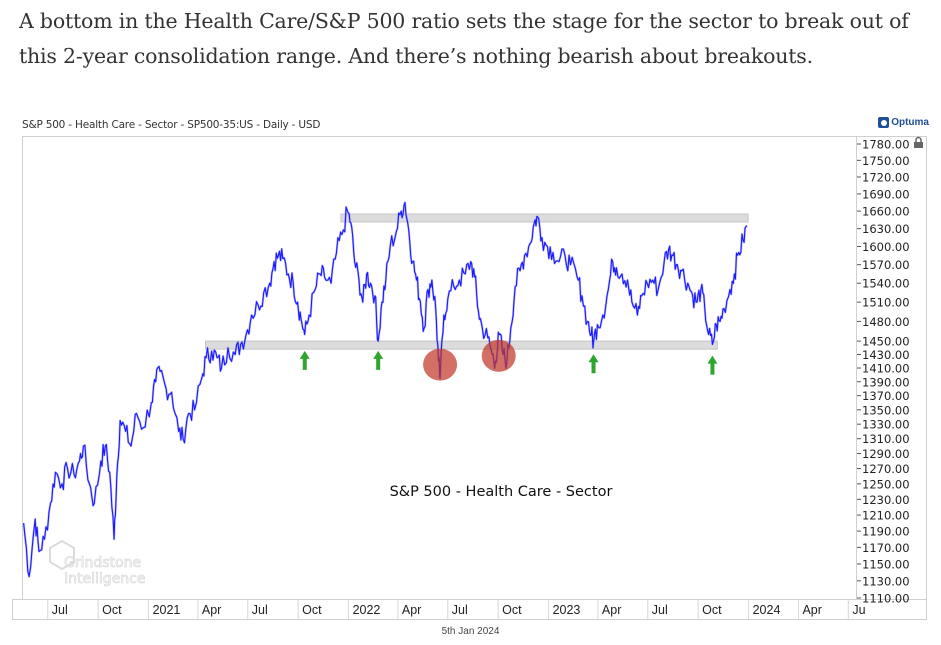  What do you see at coordinates (367, 610) in the screenshot?
I see `x-tick-label: 2022` at bounding box center [367, 610].